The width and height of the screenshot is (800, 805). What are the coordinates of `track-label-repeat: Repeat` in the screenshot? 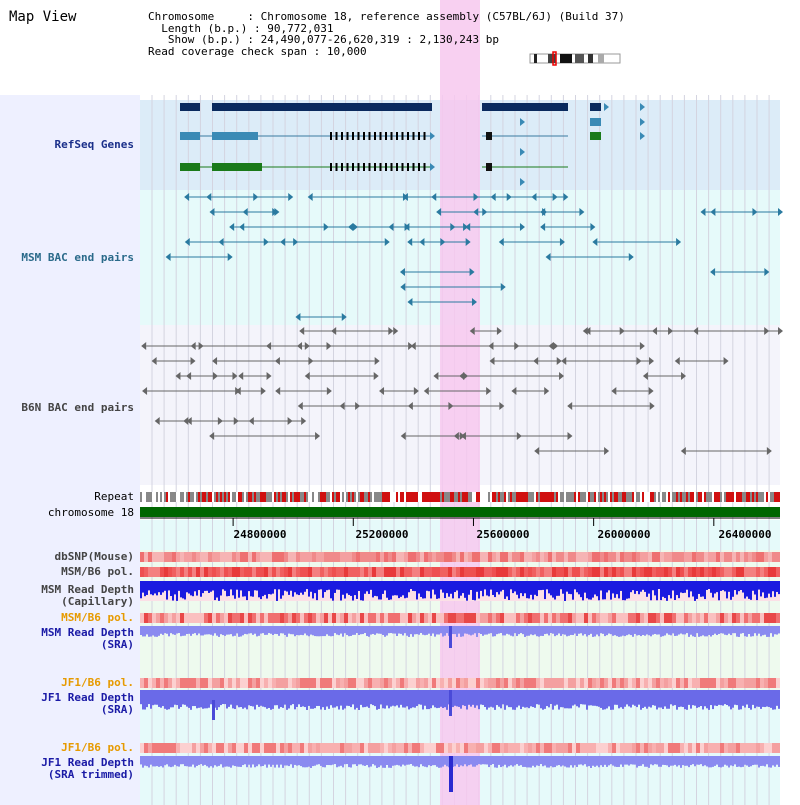 It's located at (114, 496).